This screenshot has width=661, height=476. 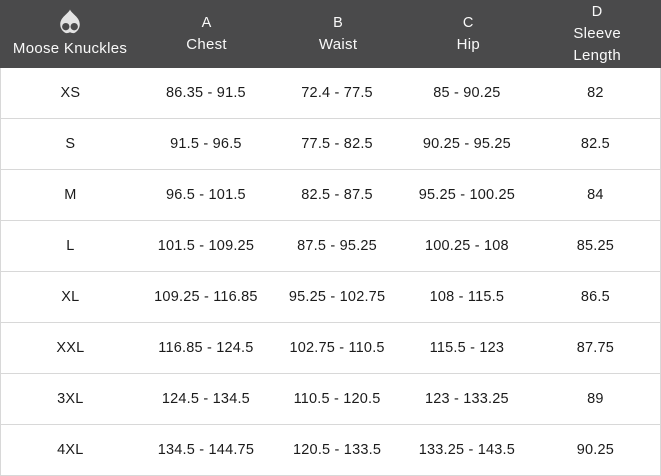 I want to click on waist-cell: 82.5 - 87.5, so click(x=337, y=195).